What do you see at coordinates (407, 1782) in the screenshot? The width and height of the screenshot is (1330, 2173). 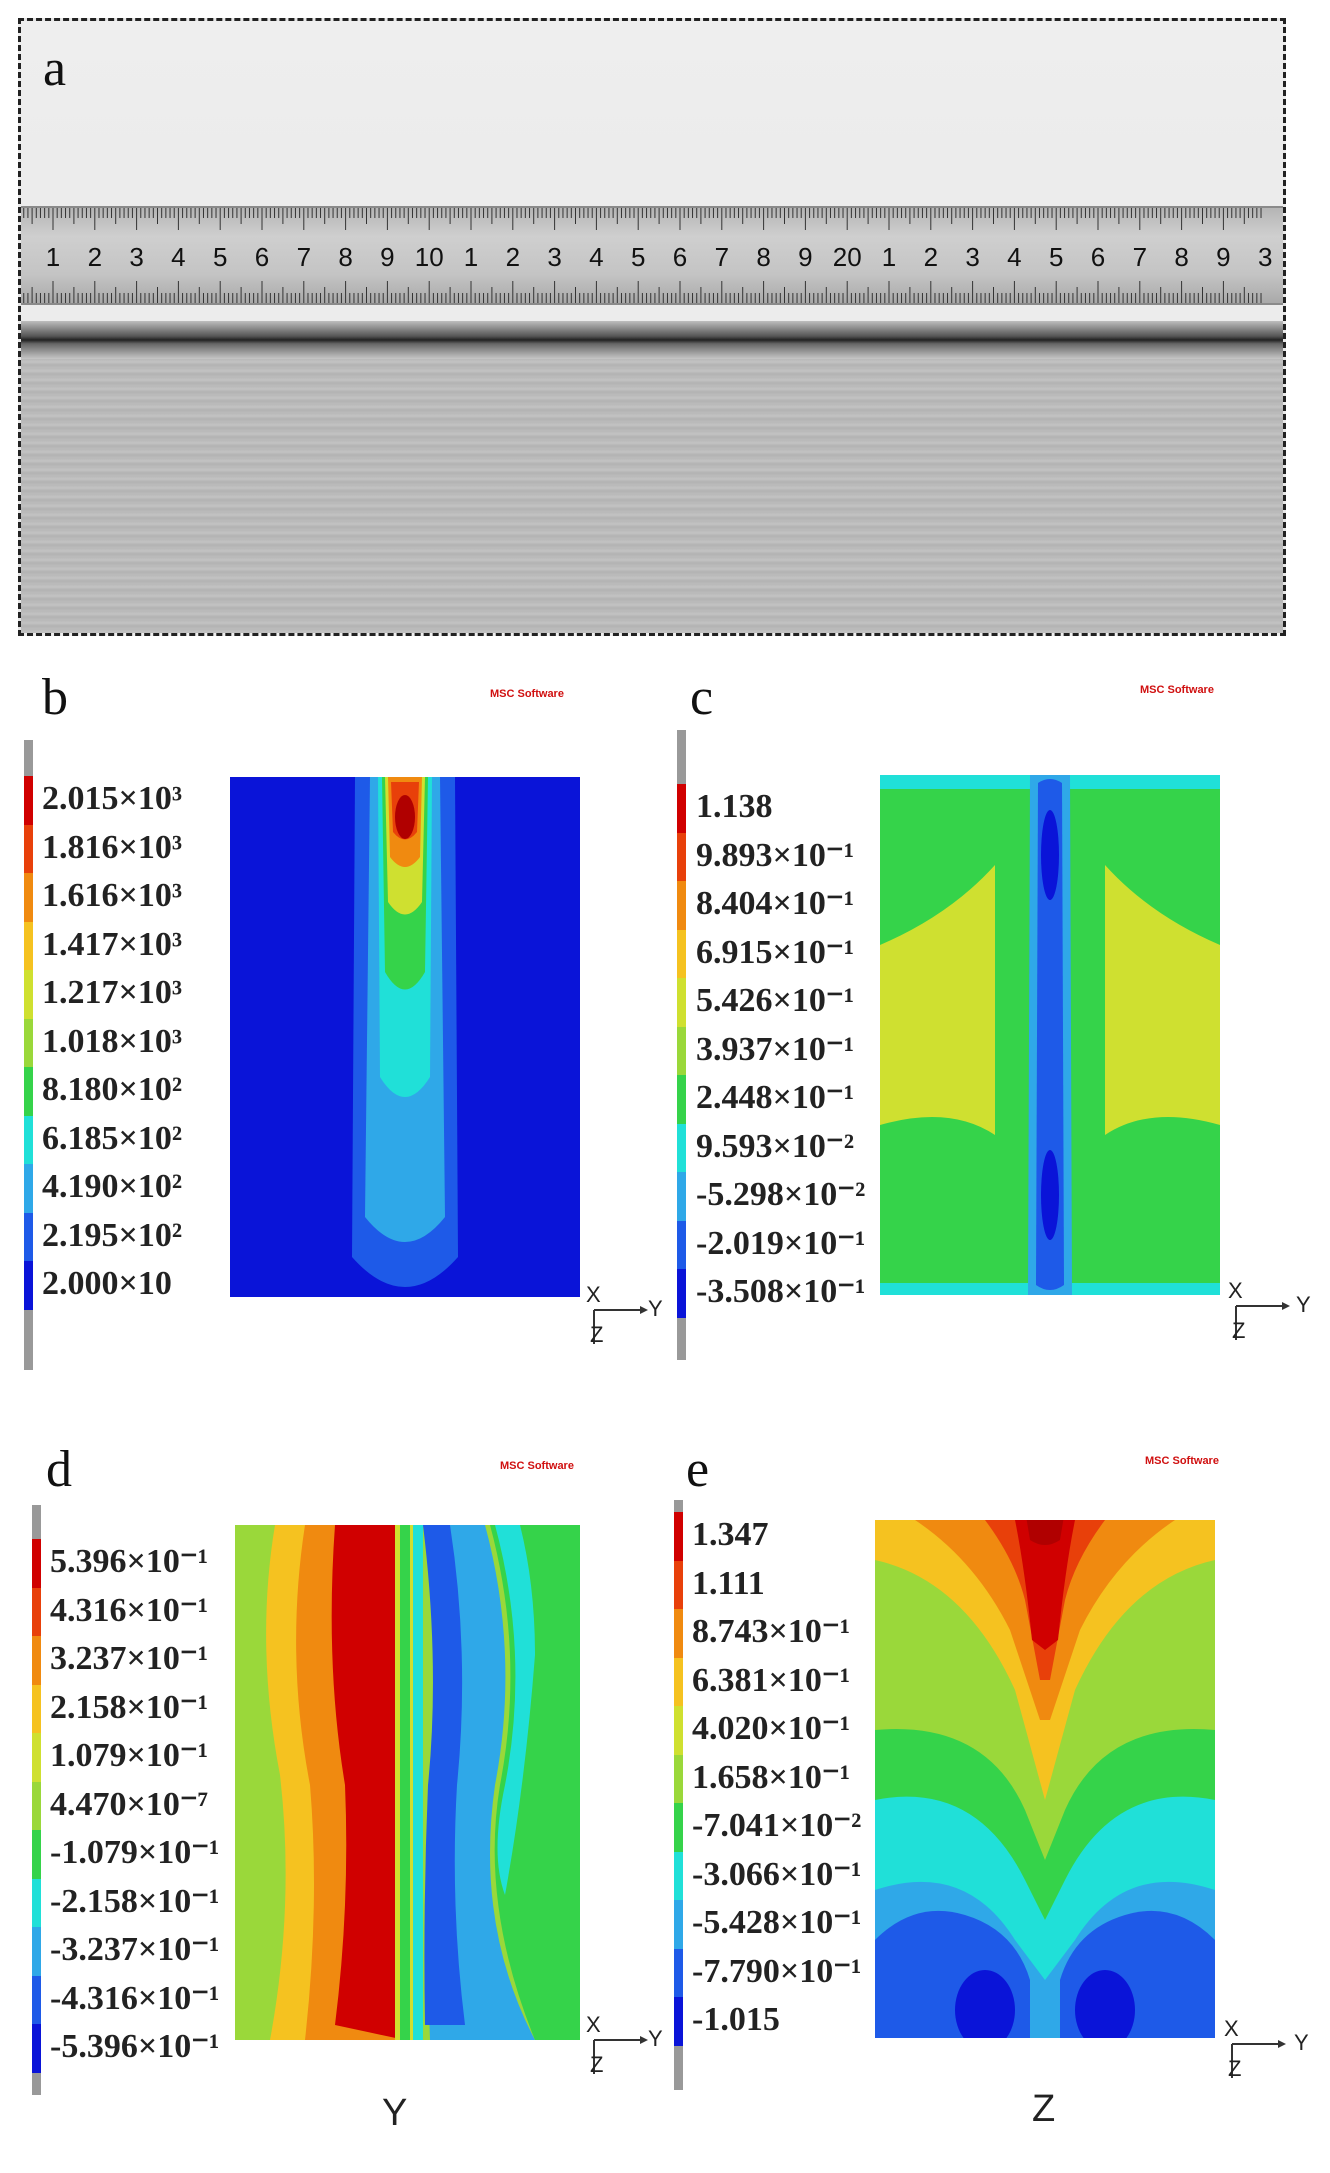 I see `stress-contour-plot-d` at bounding box center [407, 1782].